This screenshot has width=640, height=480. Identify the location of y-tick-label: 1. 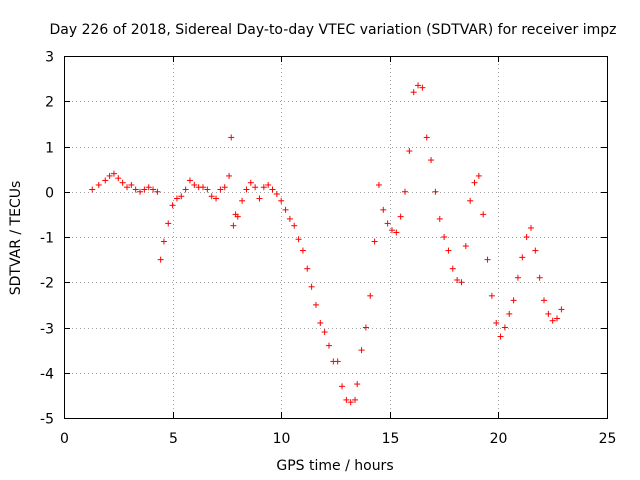
(49, 149).